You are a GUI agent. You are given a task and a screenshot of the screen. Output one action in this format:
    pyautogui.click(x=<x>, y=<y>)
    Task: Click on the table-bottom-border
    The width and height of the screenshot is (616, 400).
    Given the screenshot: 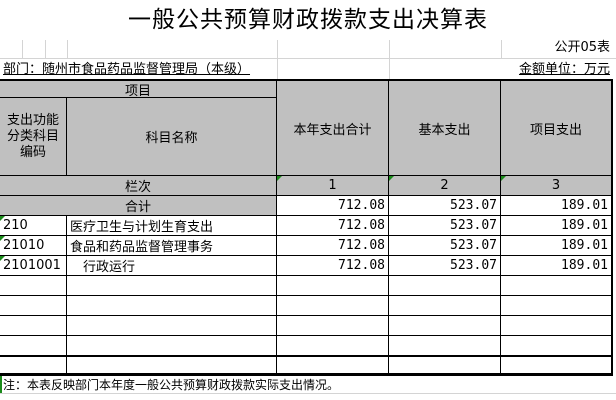 What is the action you would take?
    pyautogui.click(x=306, y=375)
    